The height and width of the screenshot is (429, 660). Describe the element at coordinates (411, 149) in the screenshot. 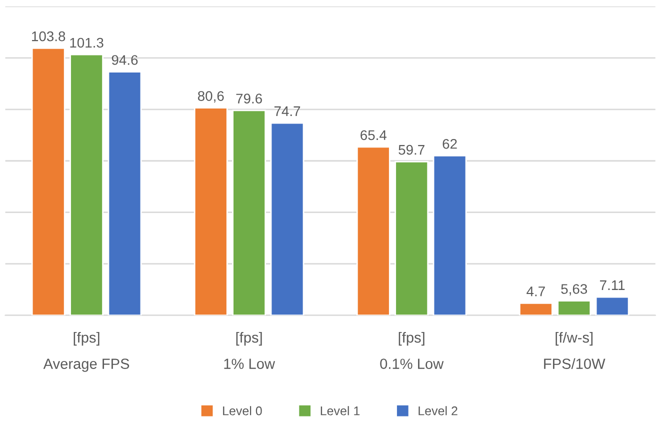

I see `data-label: 59.7` at that location.